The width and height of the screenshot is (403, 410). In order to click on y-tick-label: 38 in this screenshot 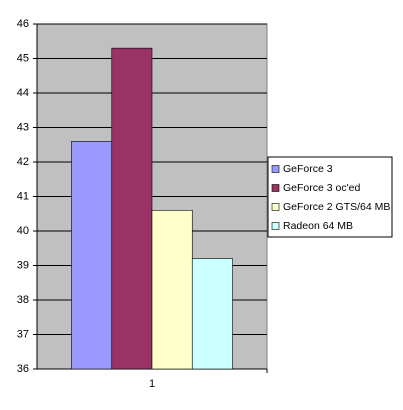, I will do `click(23, 300)`.